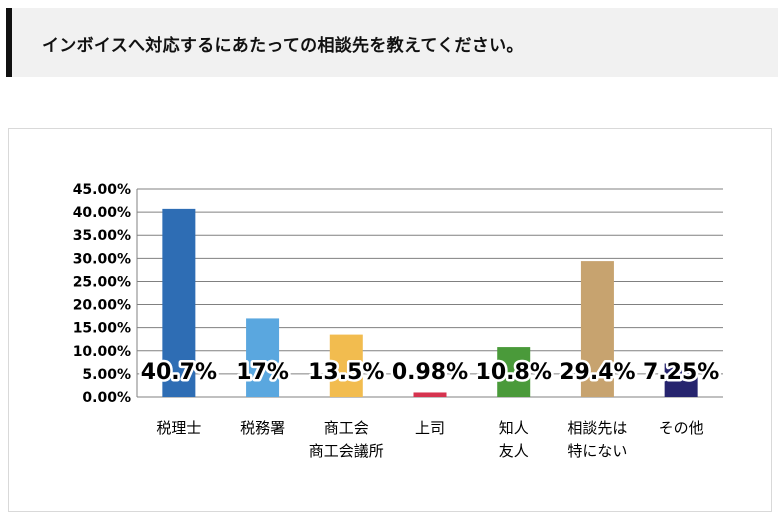 The image size is (784, 520). What do you see at coordinates (514, 451) in the screenshot?
I see `category-label: 友人` at bounding box center [514, 451].